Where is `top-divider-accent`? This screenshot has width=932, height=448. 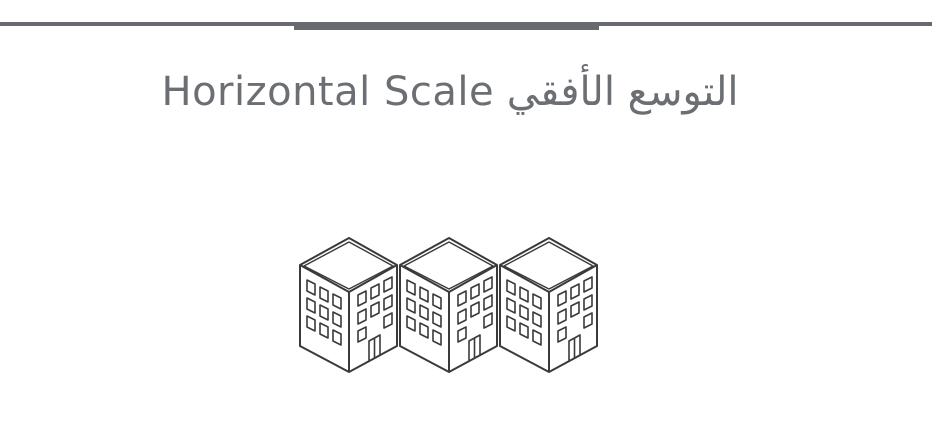 top-divider-accent is located at coordinates (446, 26).